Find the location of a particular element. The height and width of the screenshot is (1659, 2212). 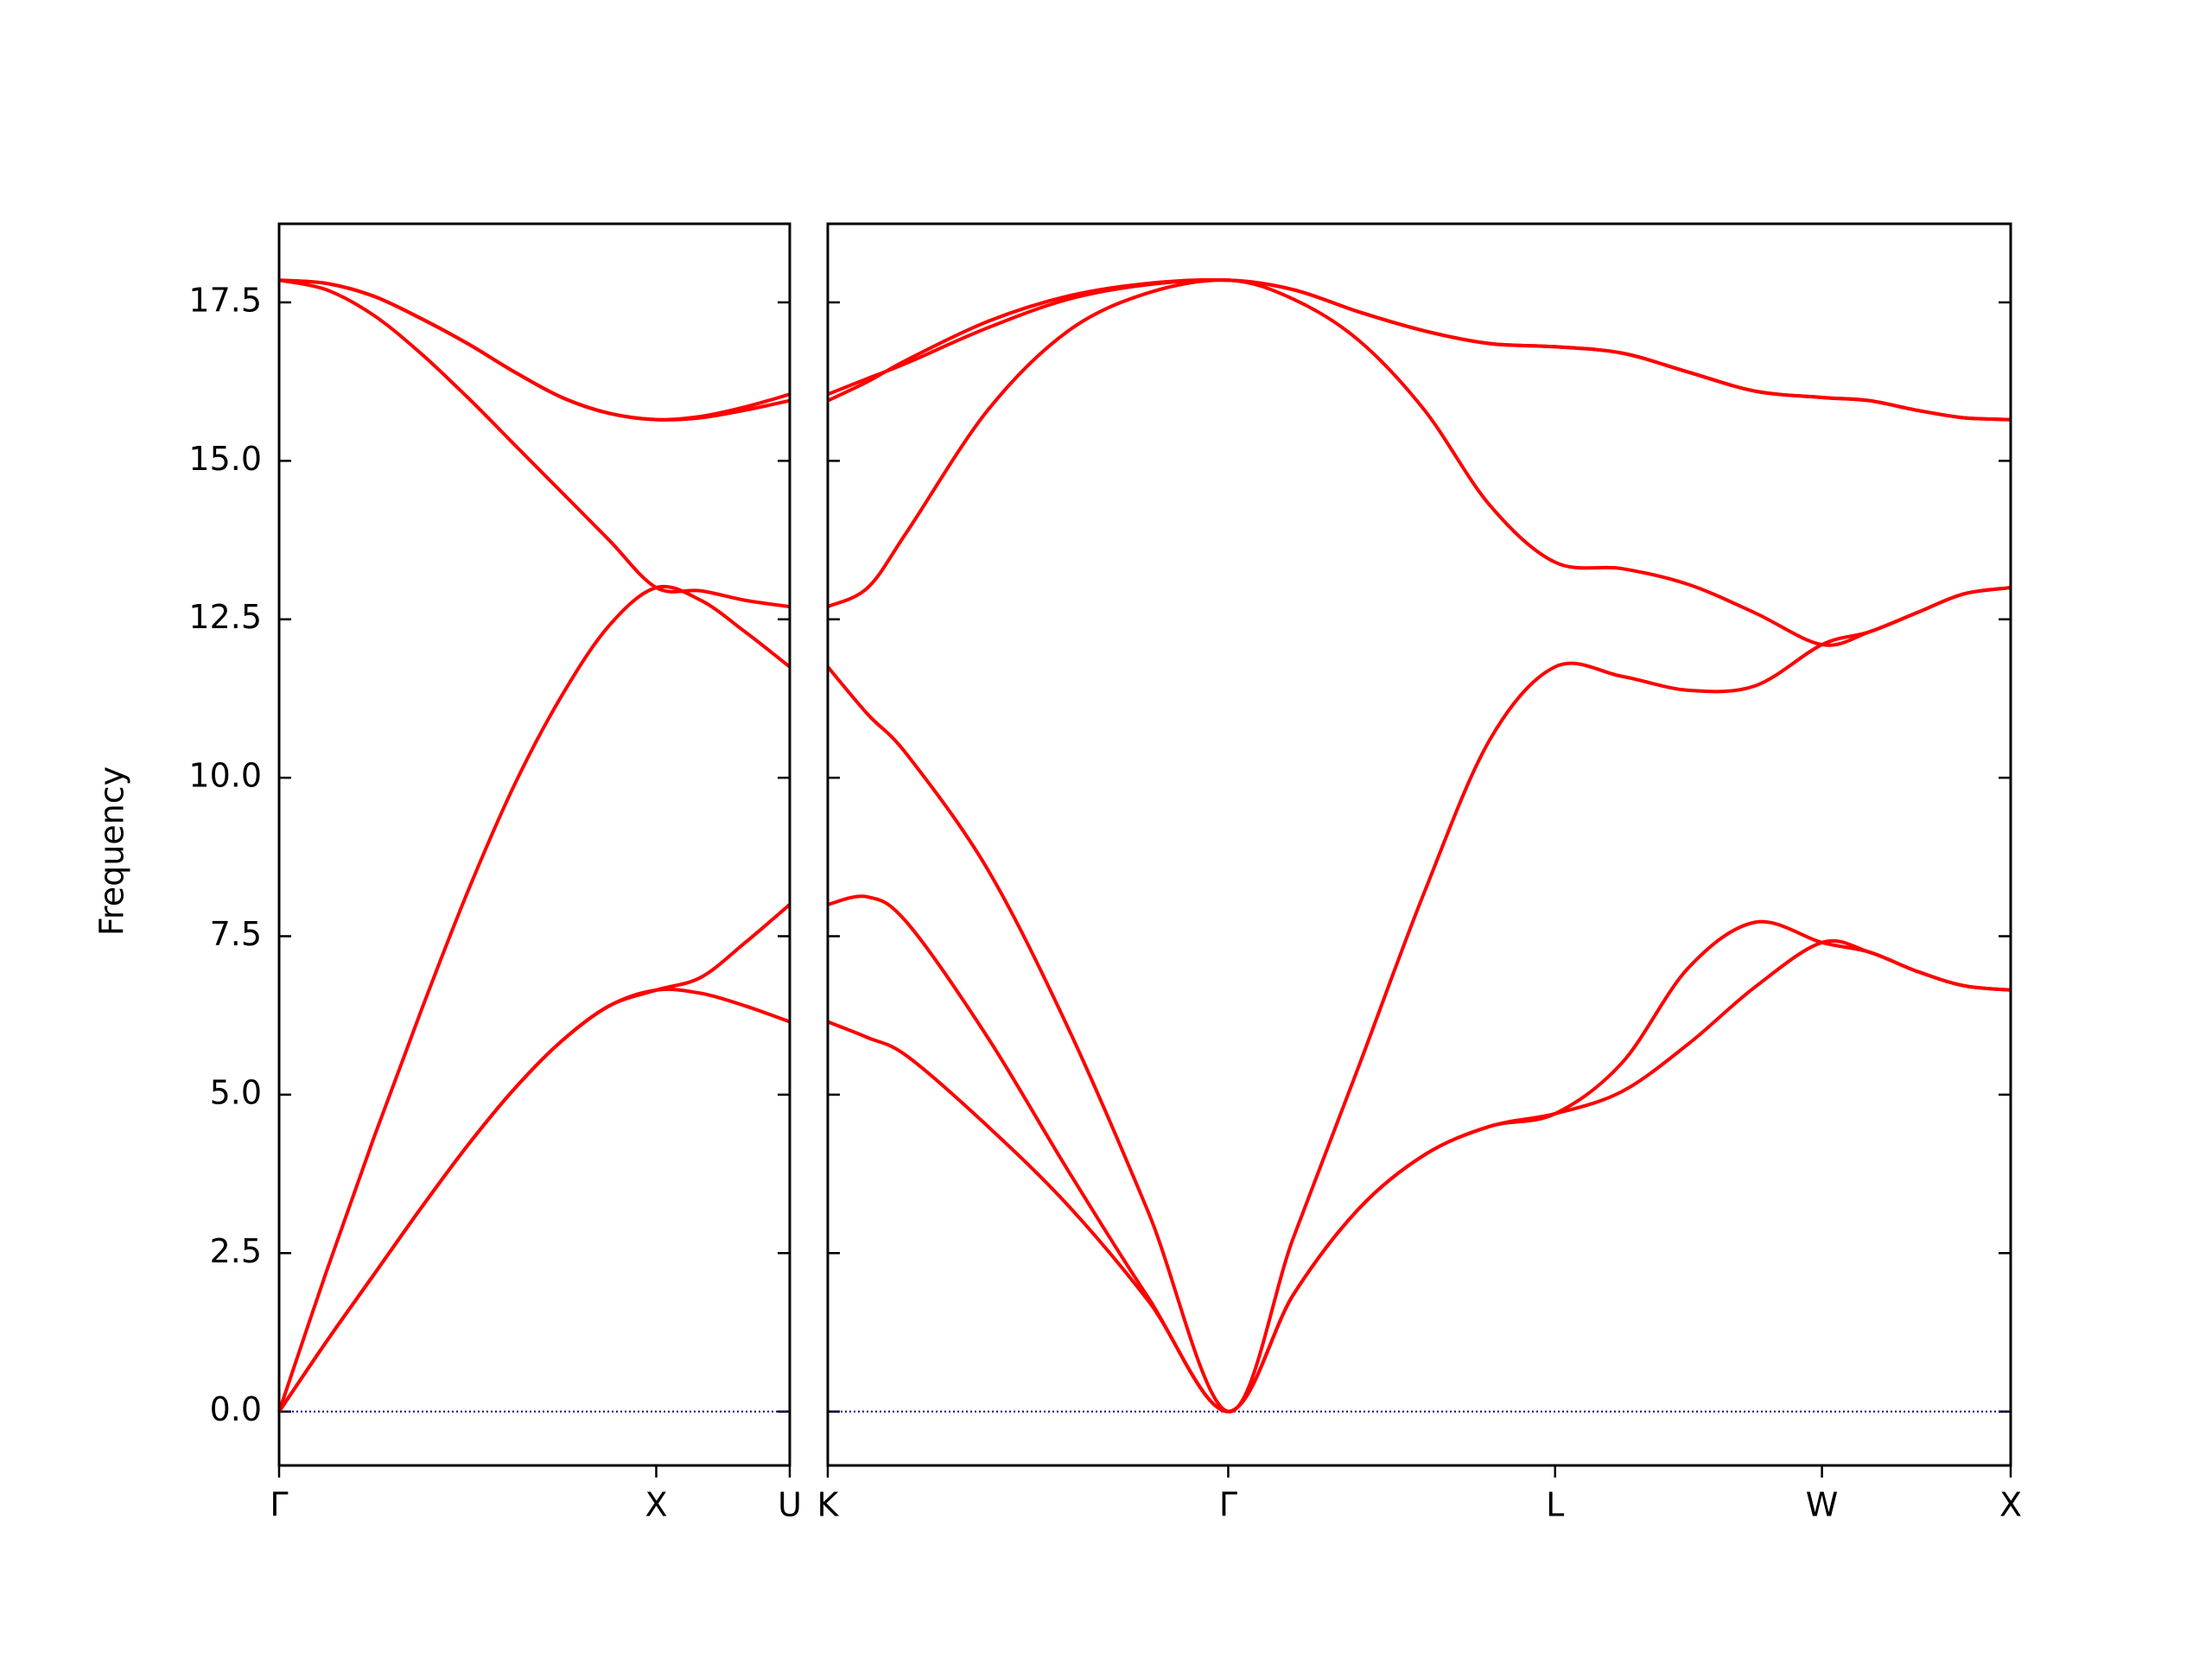

y-tick-label: 7.5 is located at coordinates (236, 934).